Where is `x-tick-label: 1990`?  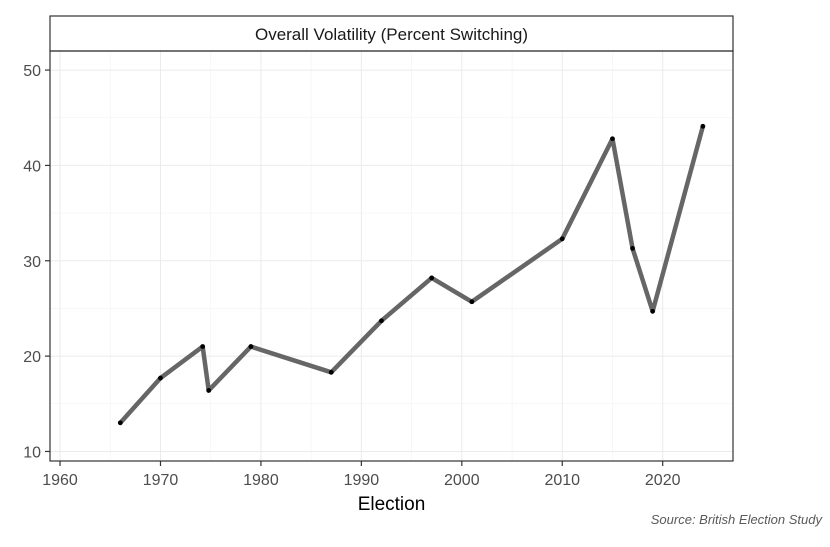 x-tick-label: 1990 is located at coordinates (362, 480).